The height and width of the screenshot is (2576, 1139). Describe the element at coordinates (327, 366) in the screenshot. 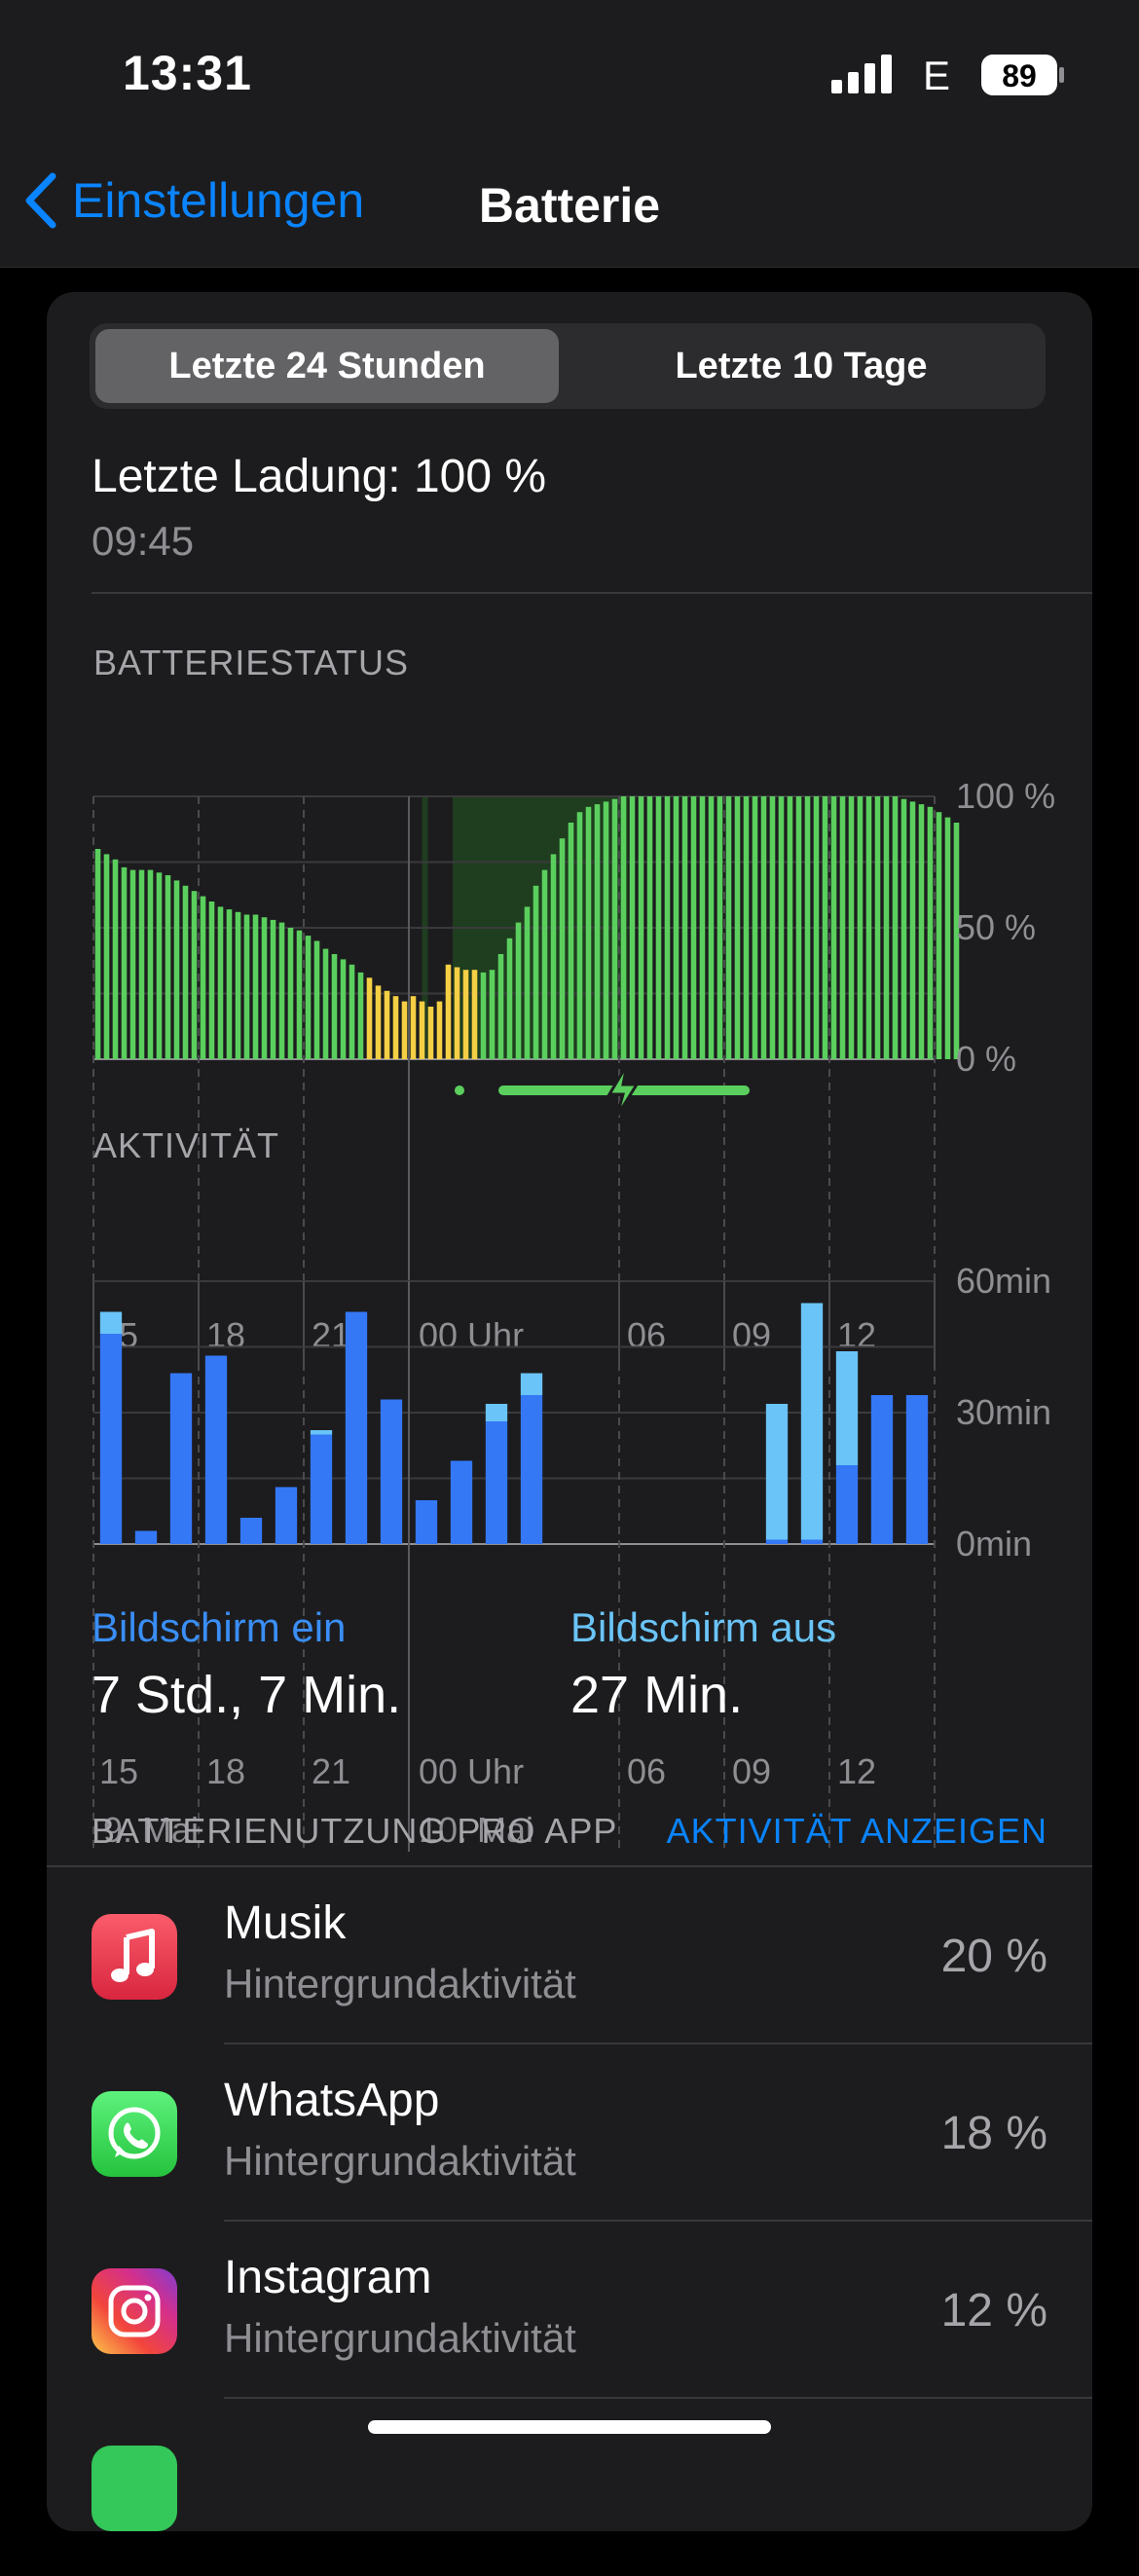

I see `tab-last-24-hours: Letzte 24 Stunden` at that location.